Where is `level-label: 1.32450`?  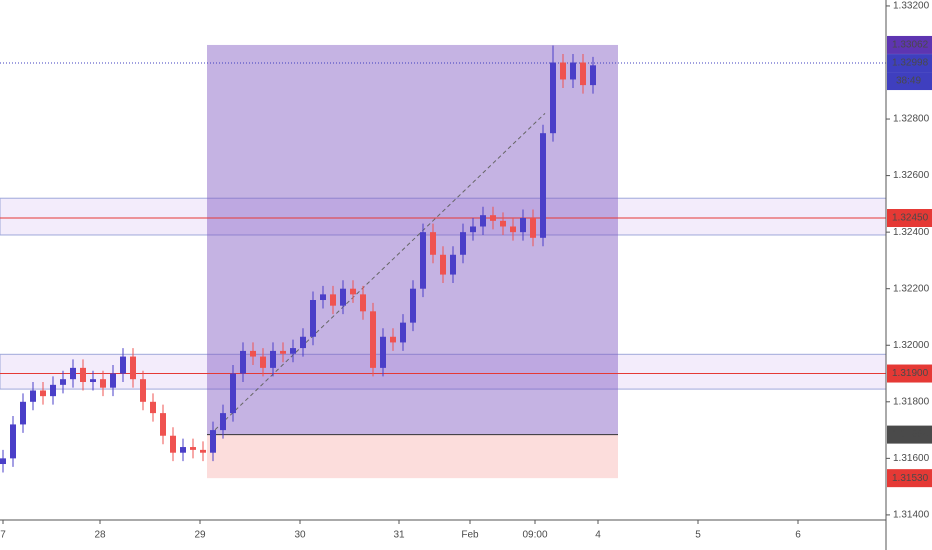
level-label: 1.32450 is located at coordinates (910, 218).